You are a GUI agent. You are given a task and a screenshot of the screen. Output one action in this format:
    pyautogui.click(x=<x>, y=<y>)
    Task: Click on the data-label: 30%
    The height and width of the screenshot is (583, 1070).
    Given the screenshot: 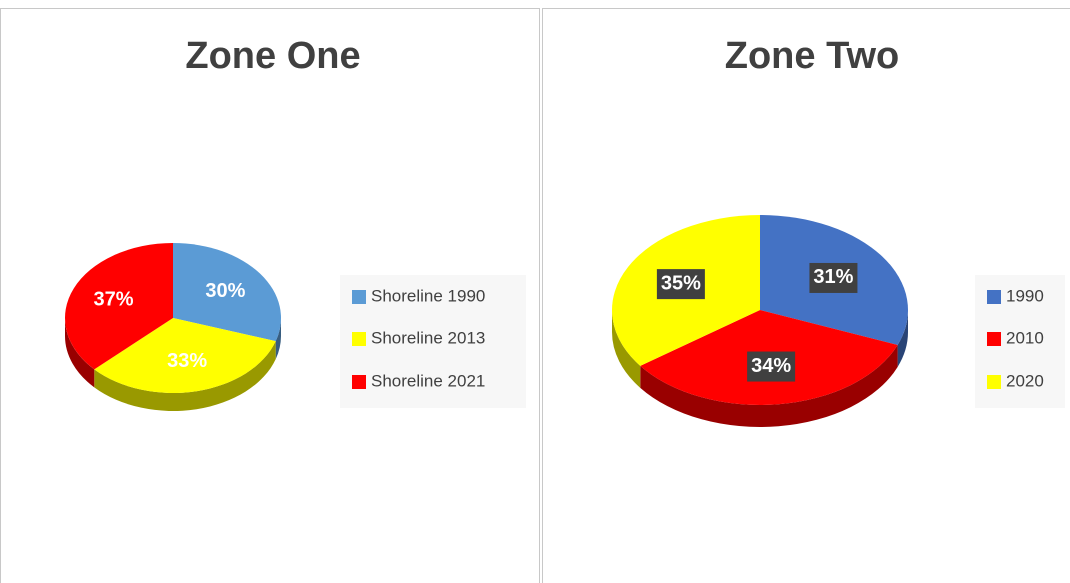 What is the action you would take?
    pyautogui.click(x=225, y=291)
    